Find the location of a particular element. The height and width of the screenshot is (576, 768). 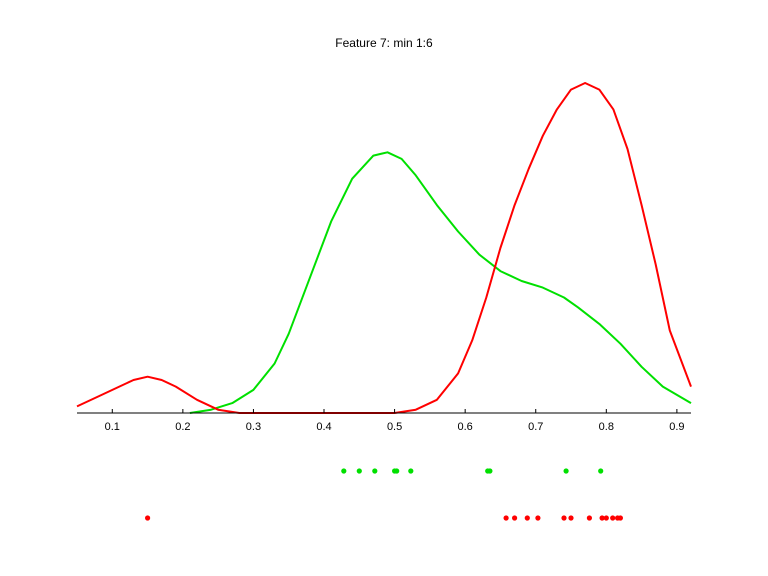

x-tick-label: 0.6 is located at coordinates (465, 427).